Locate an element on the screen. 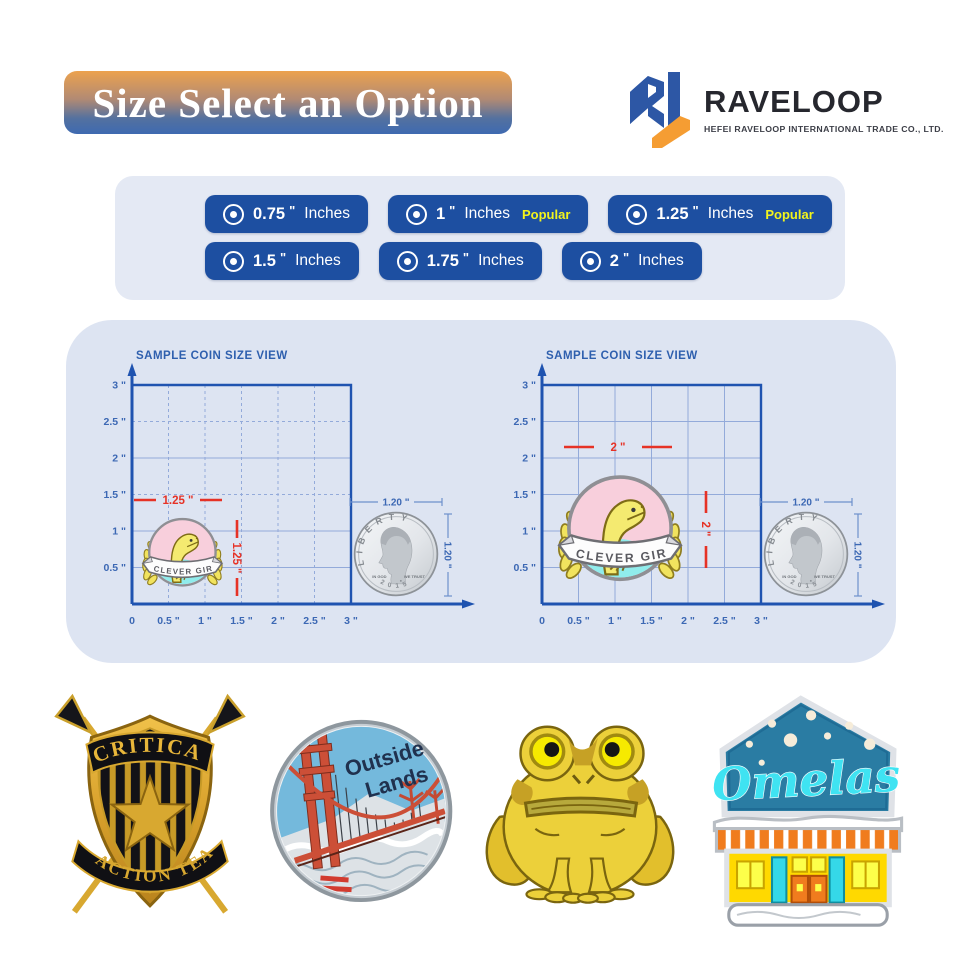 The image size is (960, 960). outside-lands-bridge-pin: Outside Lands is located at coordinates (361, 811).